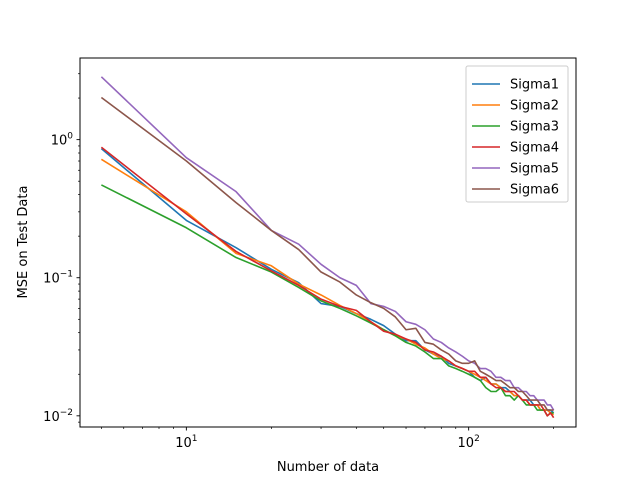  I want to click on y-tick-label: 10⁰, so click(62, 140).